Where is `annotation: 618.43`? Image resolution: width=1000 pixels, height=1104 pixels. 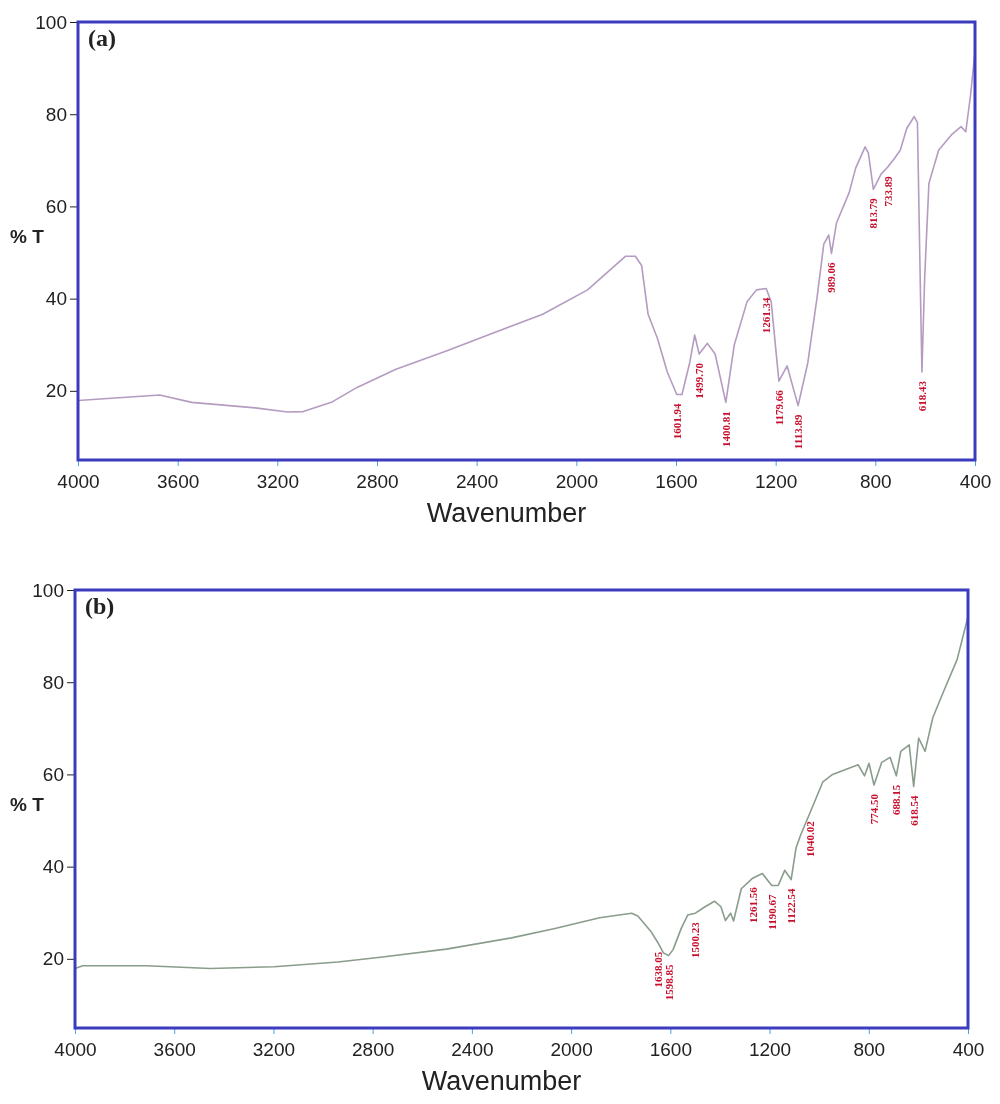
annotation: 618.43 is located at coordinates (921, 396).